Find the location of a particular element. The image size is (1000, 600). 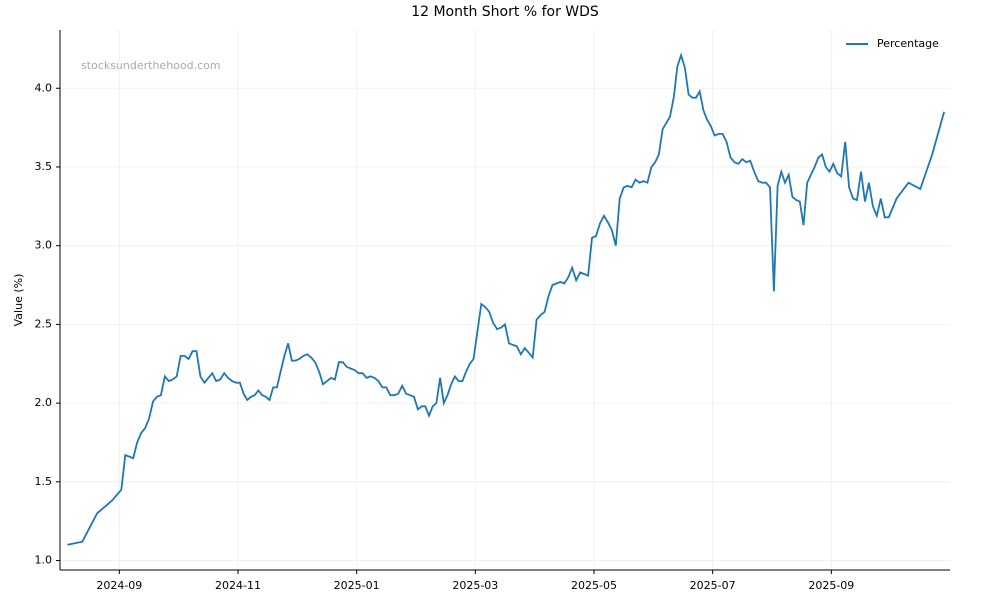

x-tick-label: 2024-11 is located at coordinates (238, 585).